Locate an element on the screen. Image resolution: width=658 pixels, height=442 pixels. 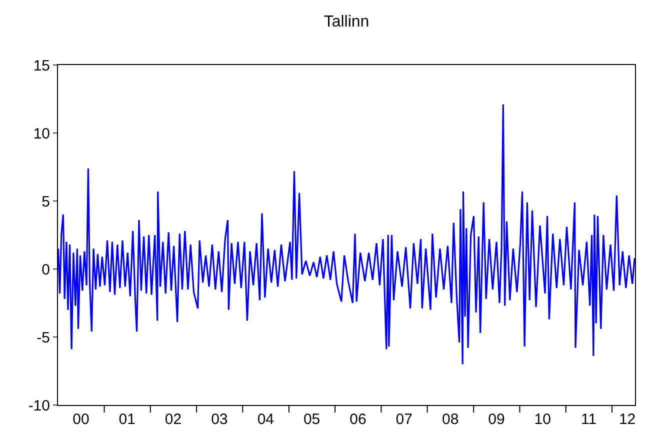
y-tick-label: -10 is located at coordinates (39, 405).